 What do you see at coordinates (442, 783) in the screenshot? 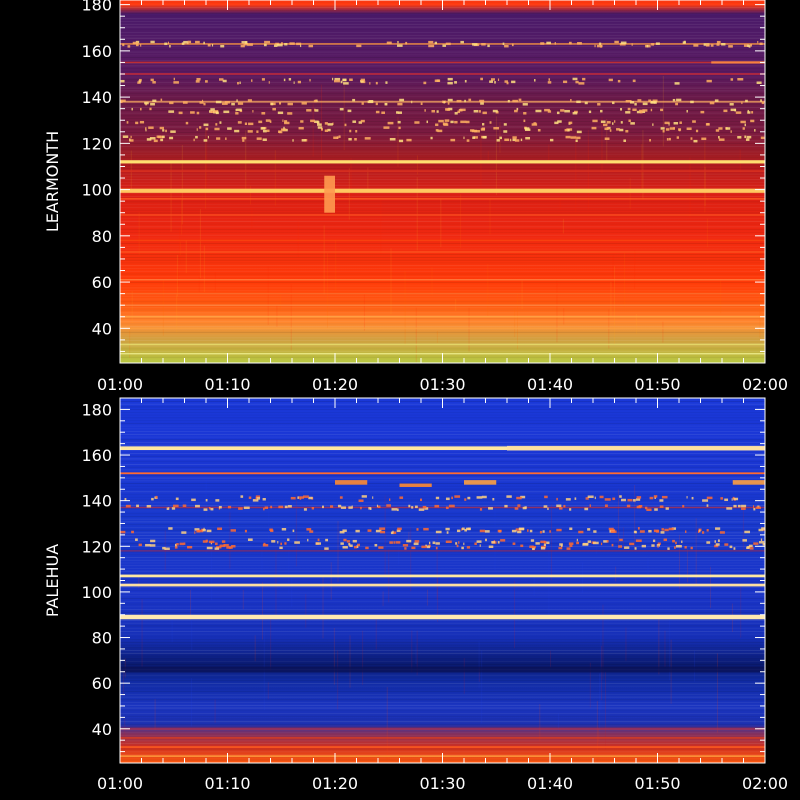
I see `x-tick-label: 01:30` at bounding box center [442, 783].